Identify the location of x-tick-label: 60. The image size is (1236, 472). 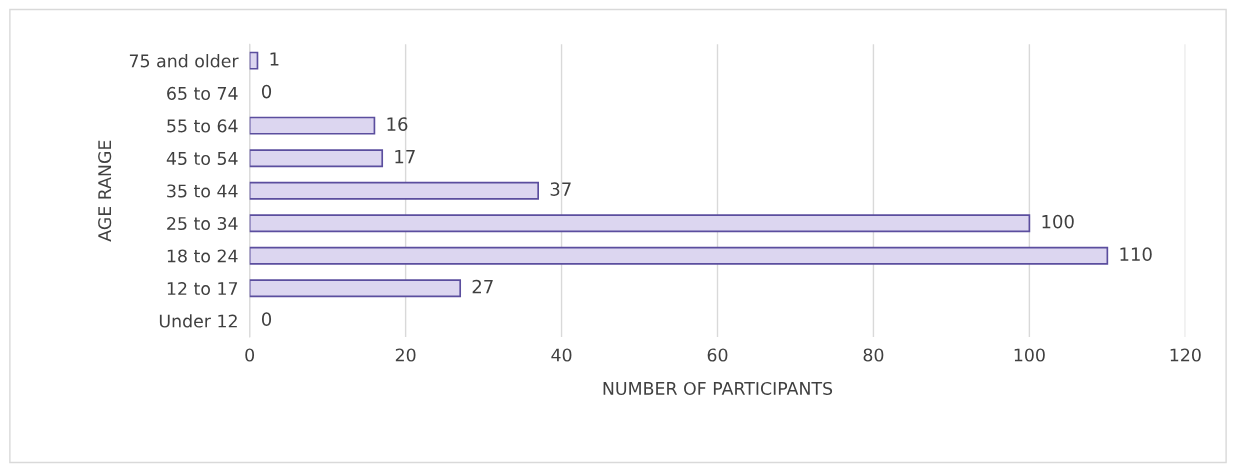
(717, 355).